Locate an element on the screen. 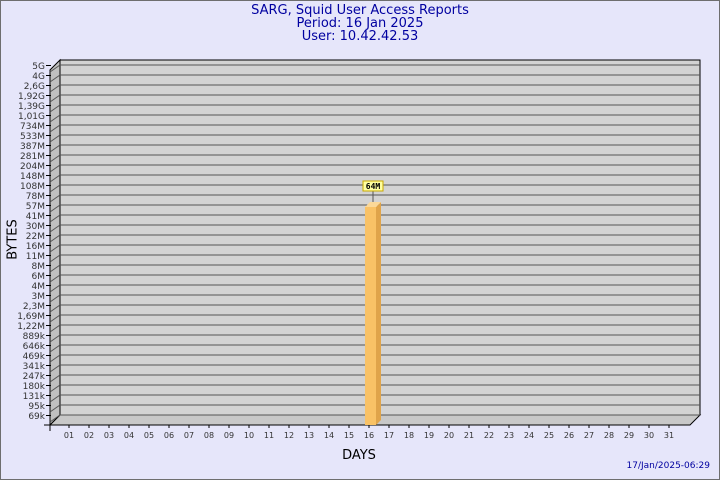 This screenshot has height=480, width=720. y-tick-label: 30M is located at coordinates (35, 227).